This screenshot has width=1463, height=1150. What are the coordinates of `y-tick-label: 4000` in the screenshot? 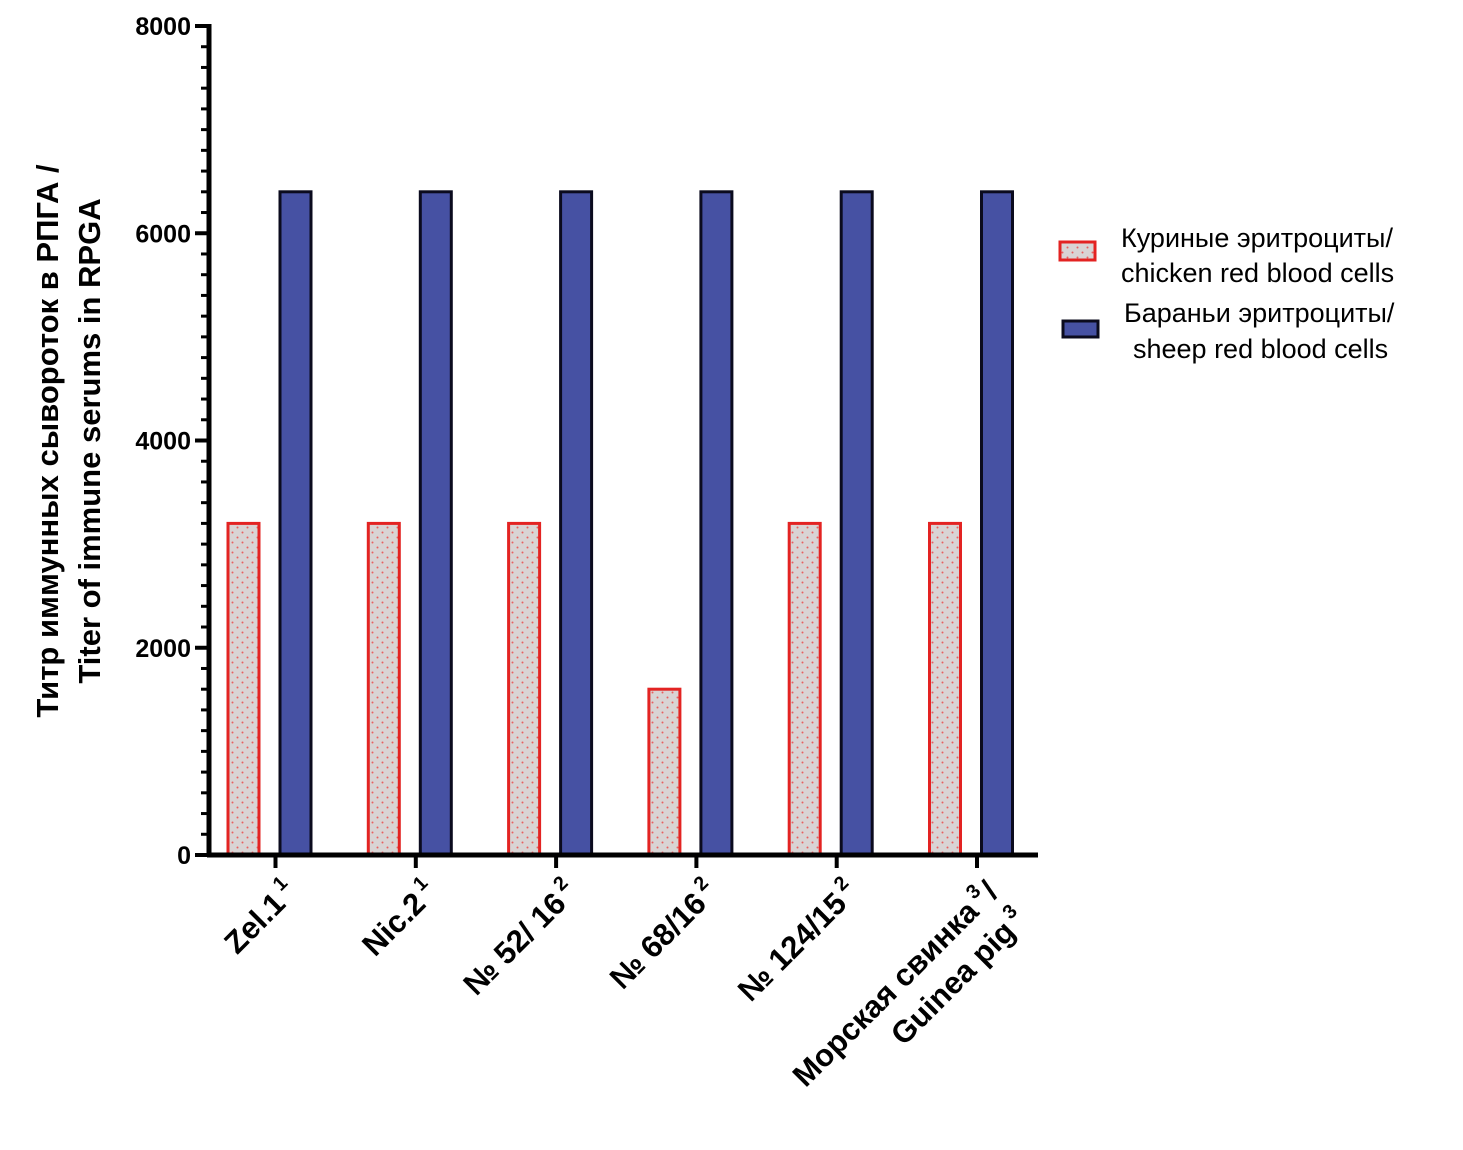 It's located at (163, 442).